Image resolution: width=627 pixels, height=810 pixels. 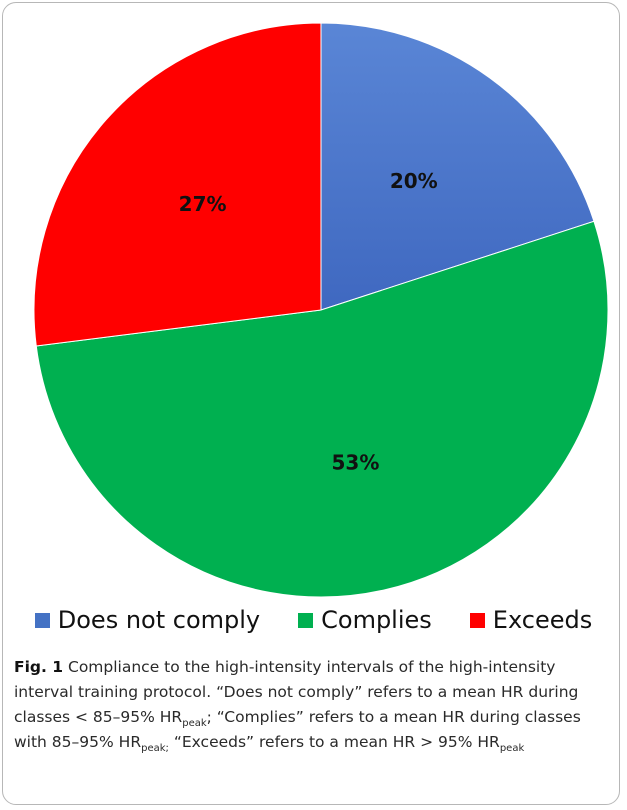 I want to click on legend-item-does-not-comply: Does not comply, so click(x=147, y=620).